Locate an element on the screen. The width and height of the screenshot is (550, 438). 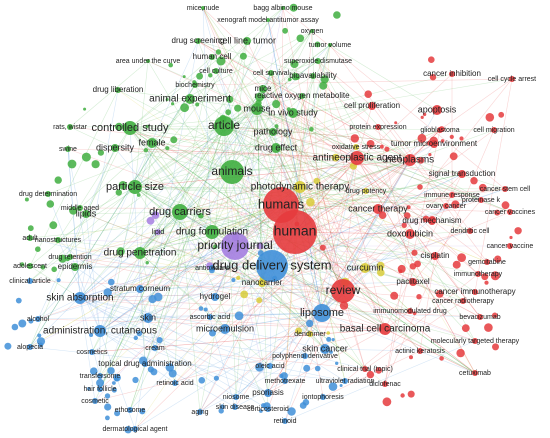
node-label: clinical article is located at coordinates (30, 281).